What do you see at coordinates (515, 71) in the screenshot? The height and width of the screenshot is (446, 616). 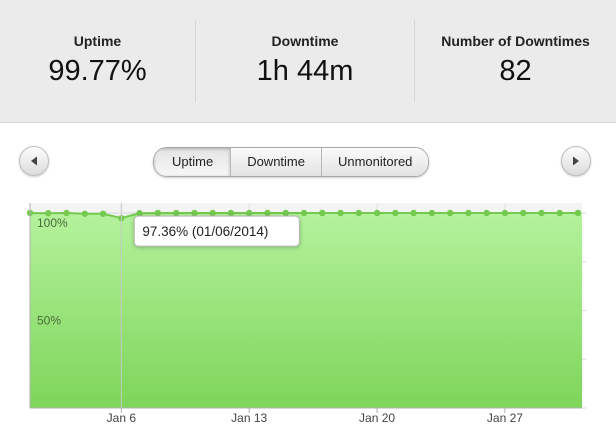 I see `stat-value: 82` at bounding box center [515, 71].